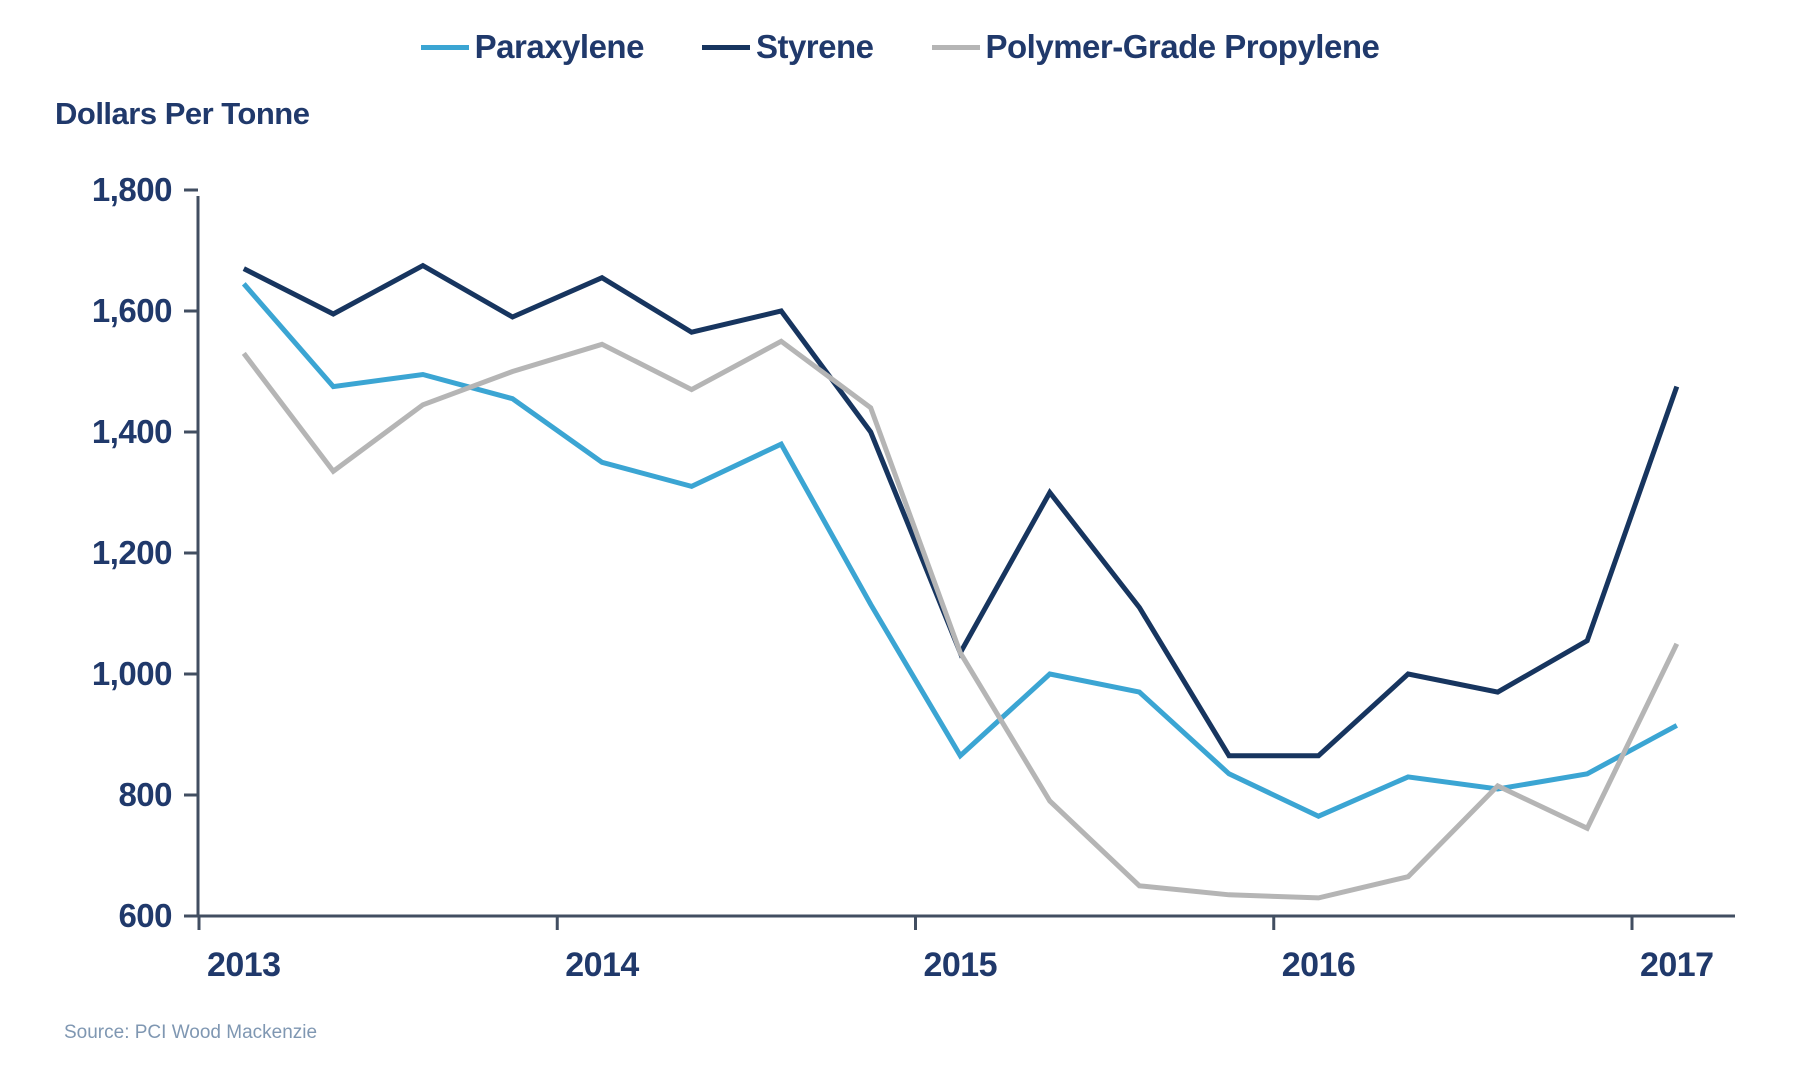  I want to click on x-tick-label: 2013, so click(244, 965).